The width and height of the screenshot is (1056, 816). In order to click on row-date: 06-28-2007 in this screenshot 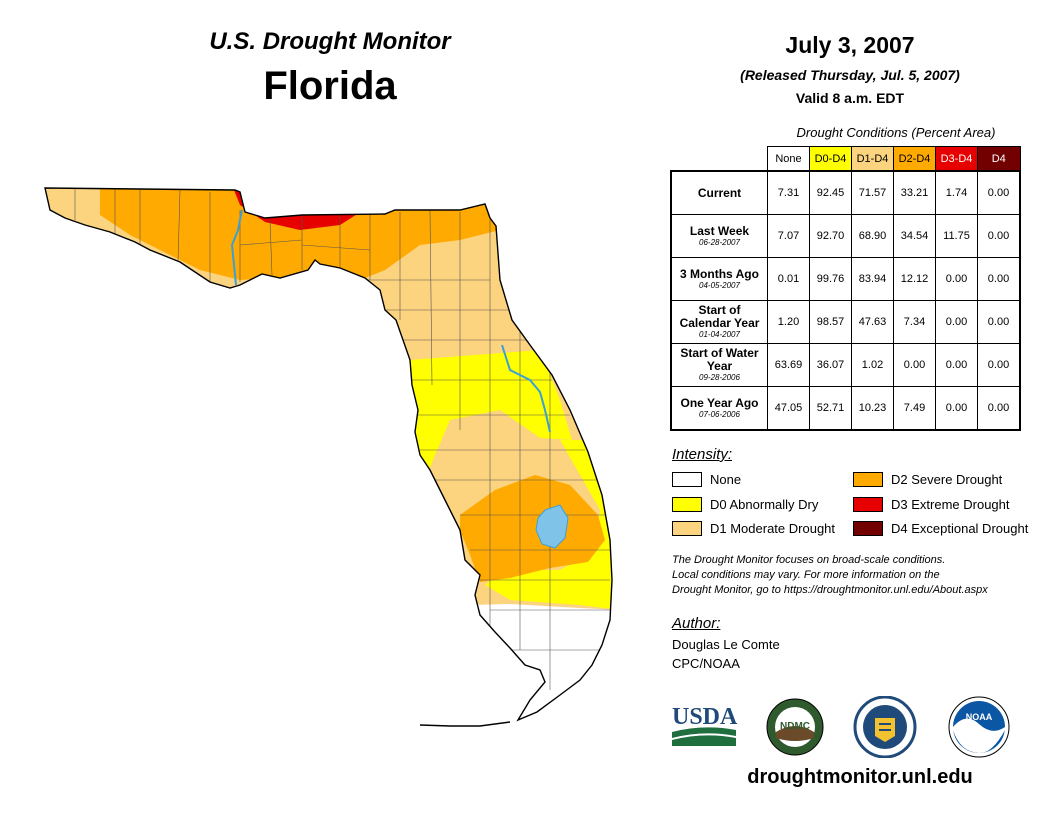, I will do `click(719, 242)`.